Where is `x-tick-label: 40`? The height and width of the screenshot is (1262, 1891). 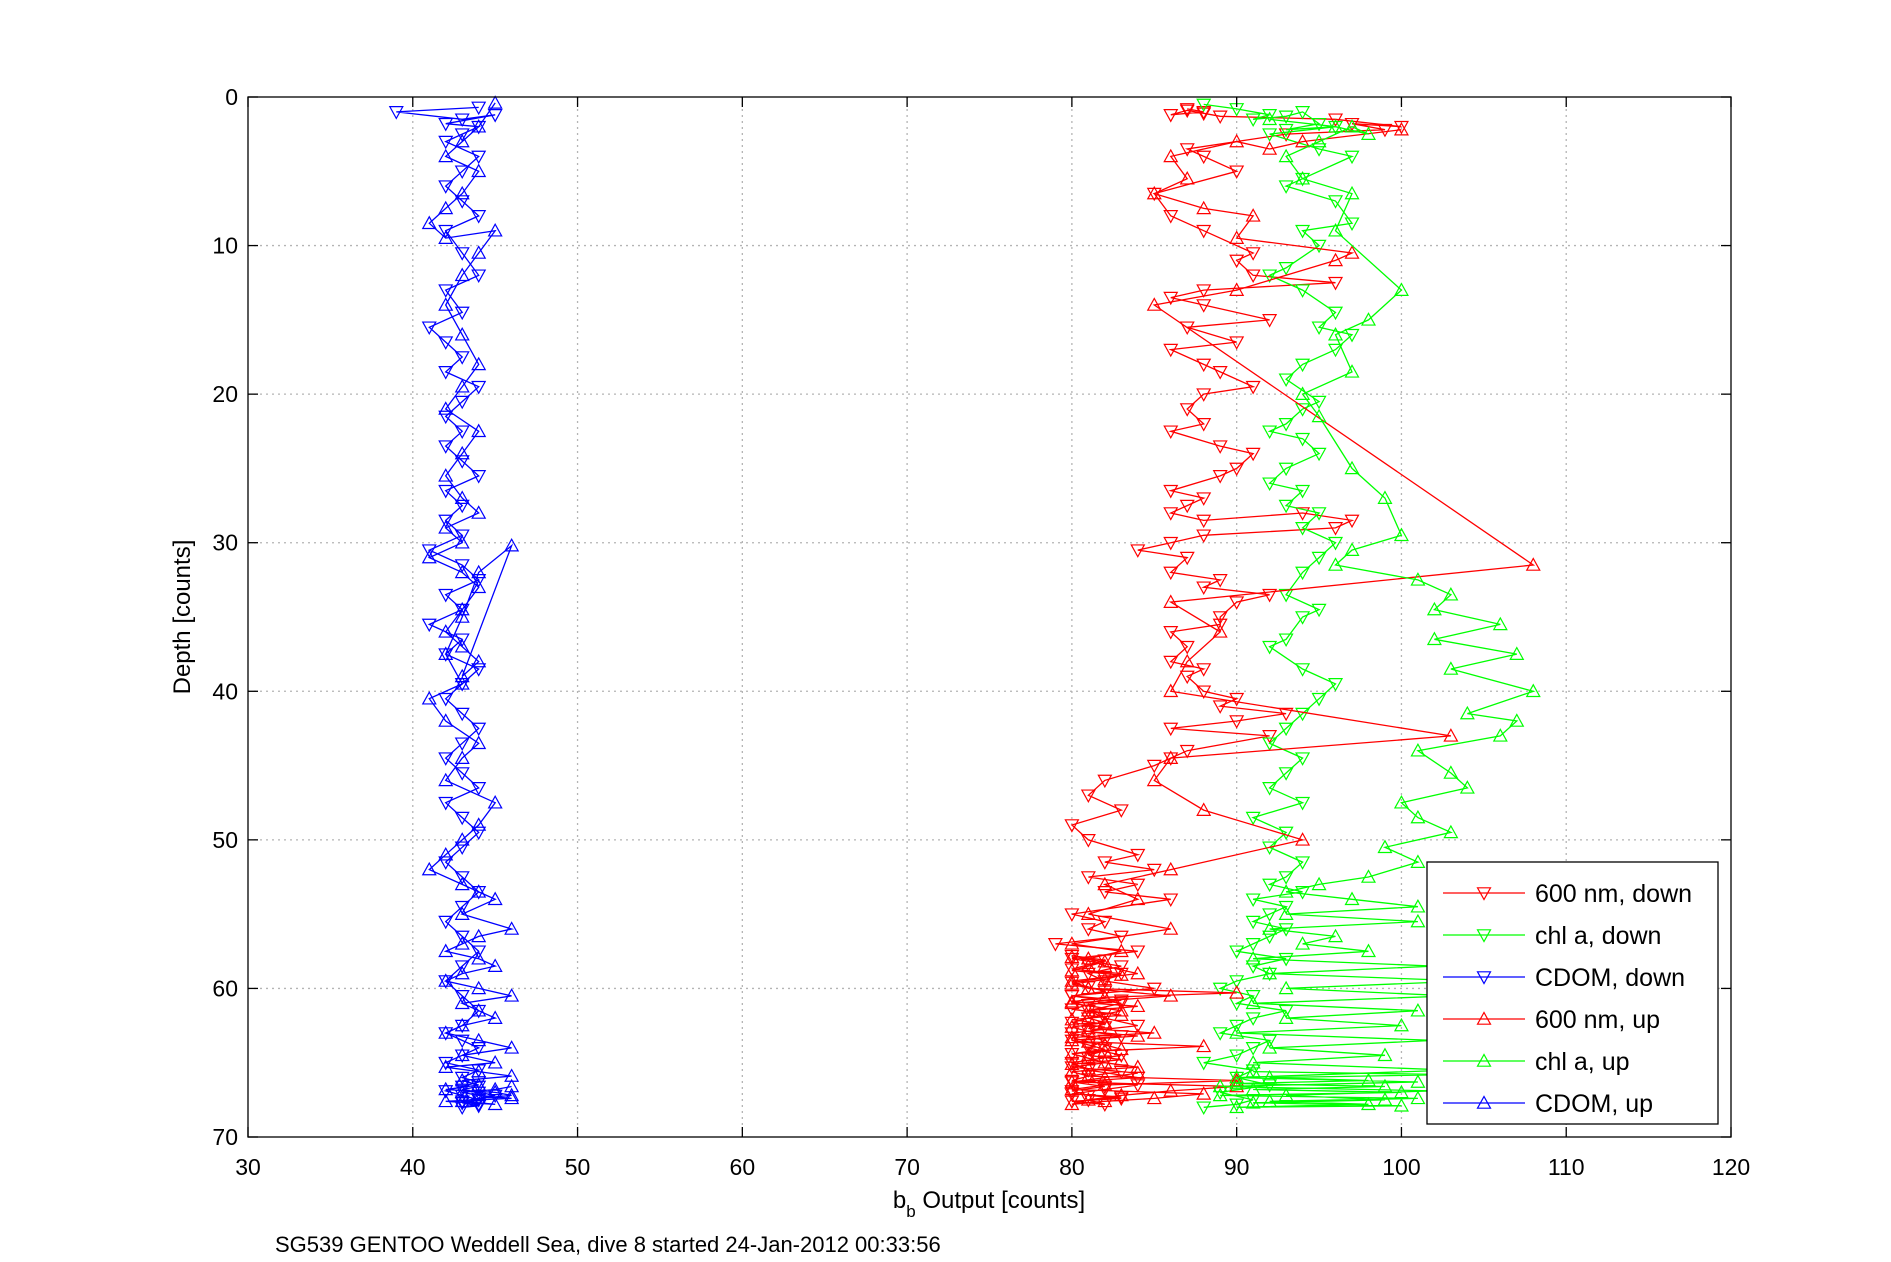 x-tick-label: 40 is located at coordinates (413, 1167).